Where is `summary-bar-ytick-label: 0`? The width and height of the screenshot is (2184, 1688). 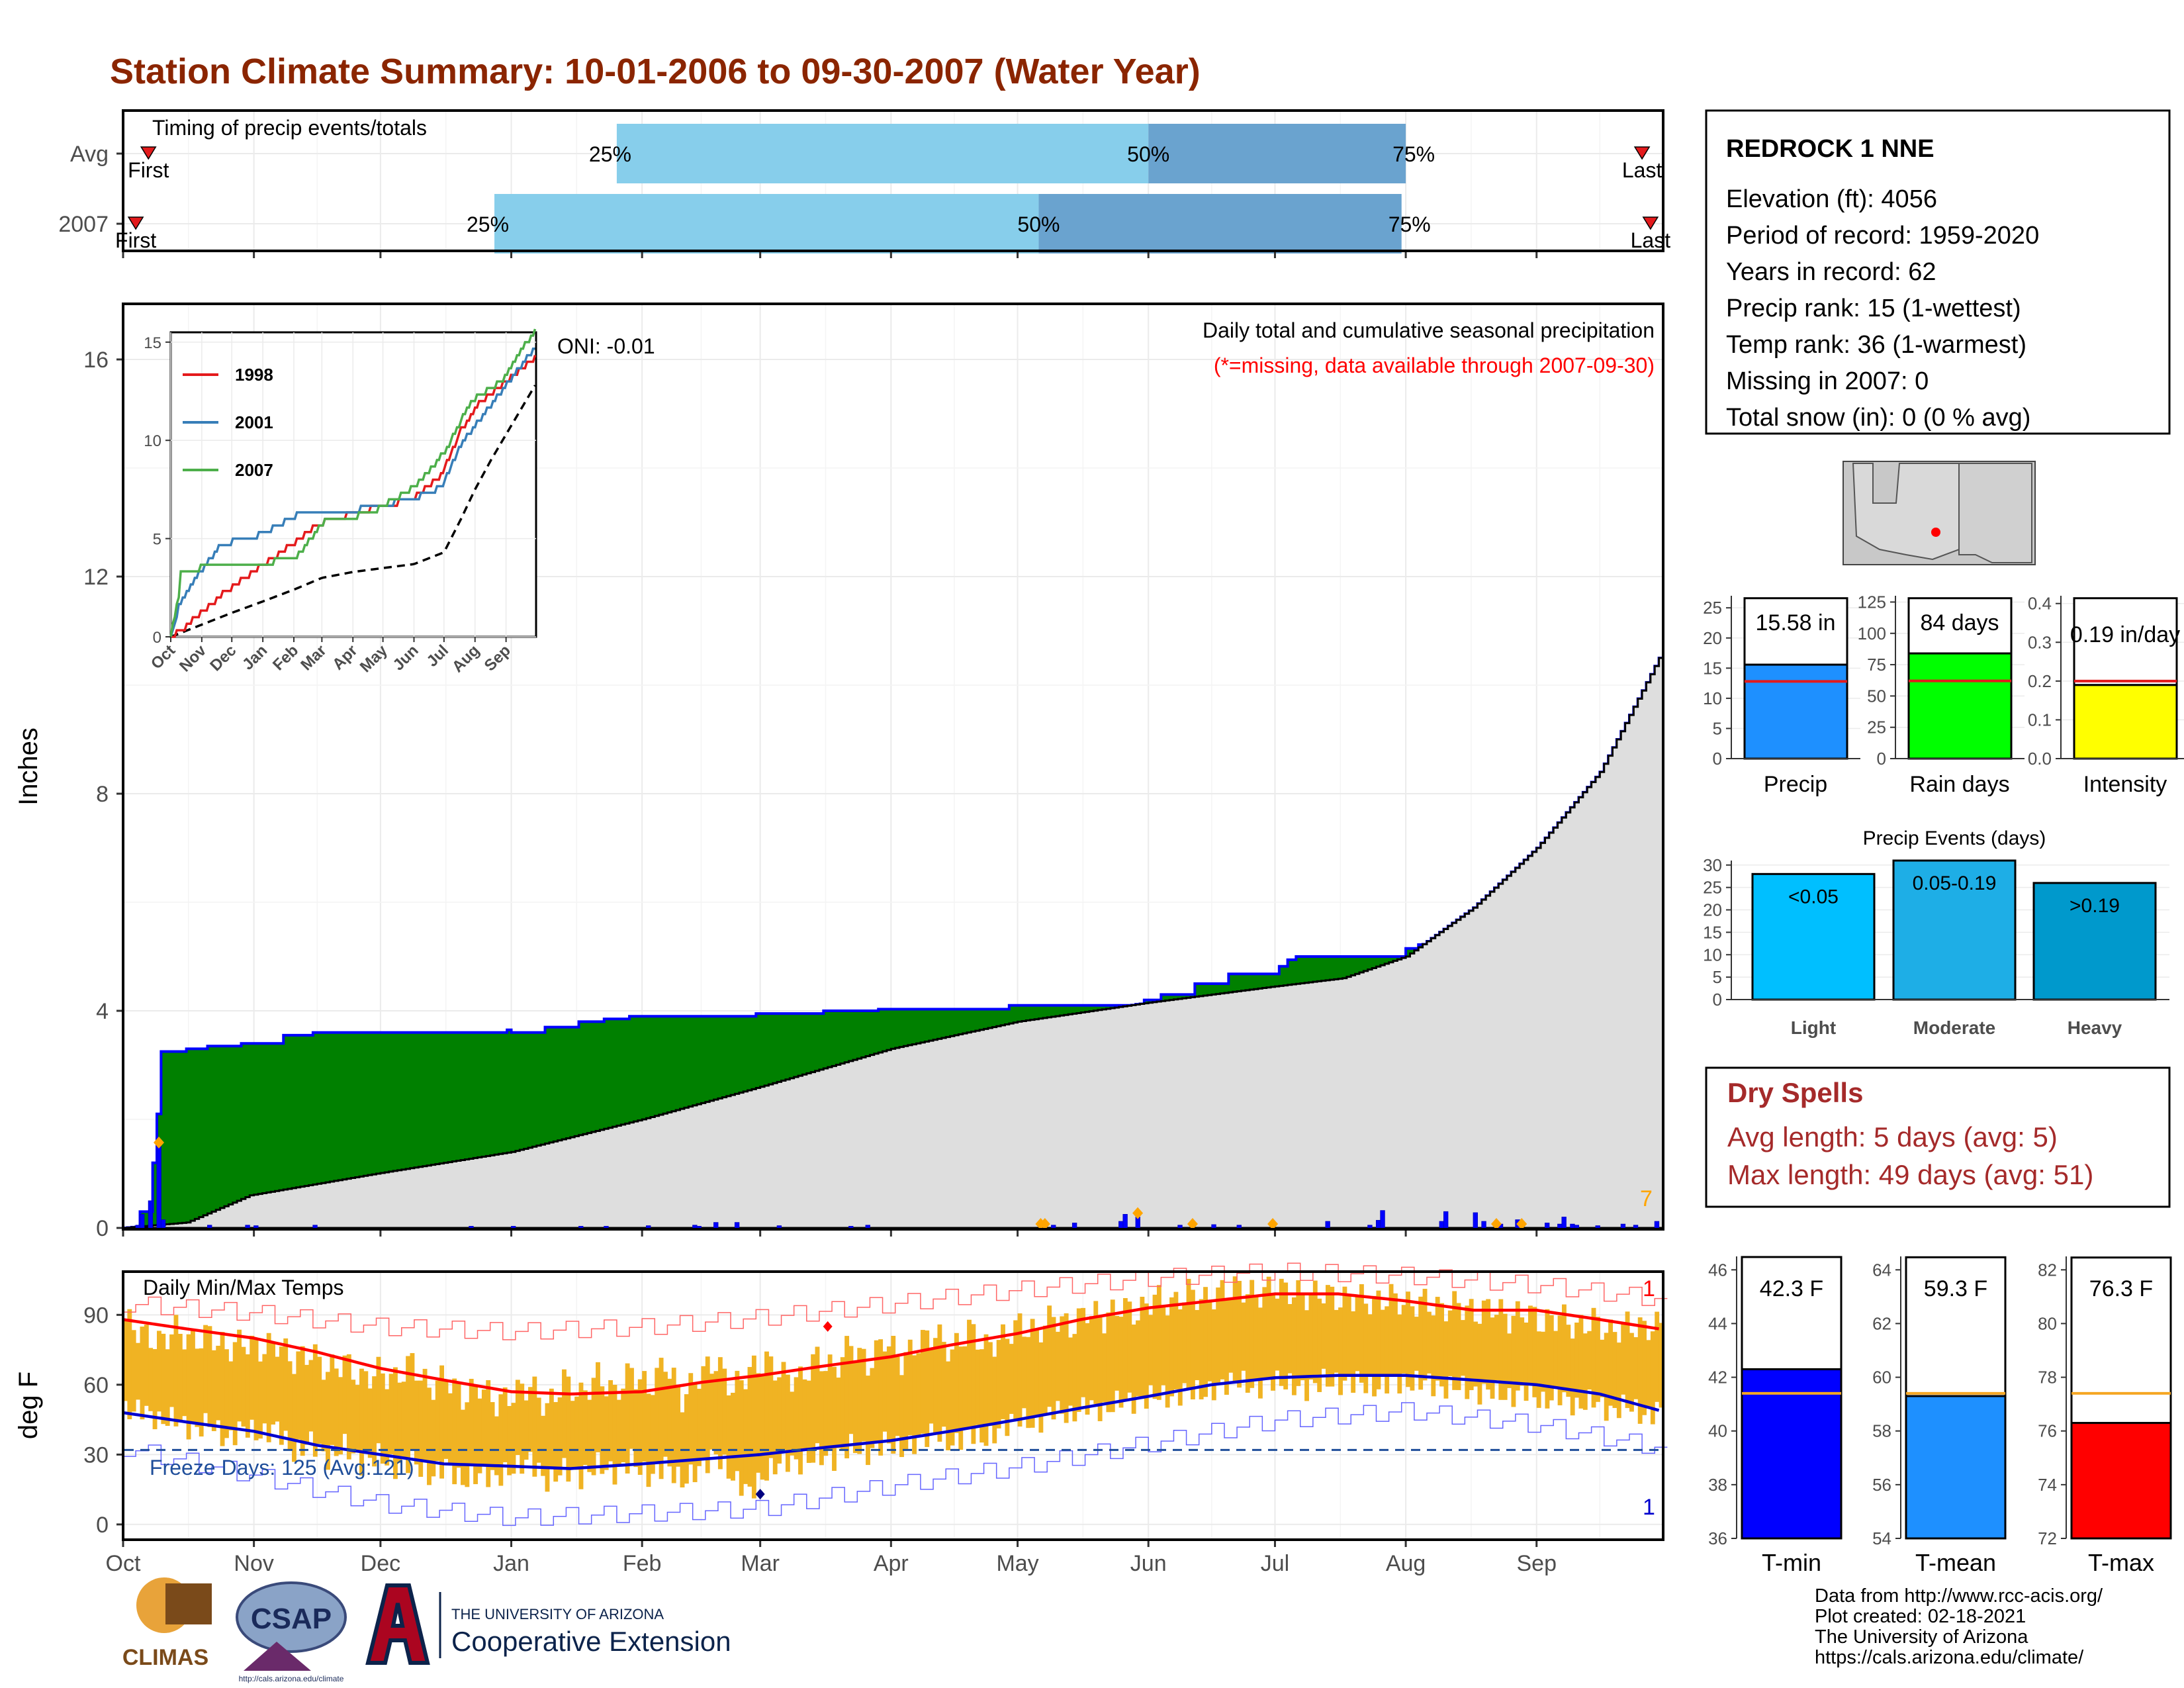
summary-bar-ytick-label: 0 is located at coordinates (1881, 759).